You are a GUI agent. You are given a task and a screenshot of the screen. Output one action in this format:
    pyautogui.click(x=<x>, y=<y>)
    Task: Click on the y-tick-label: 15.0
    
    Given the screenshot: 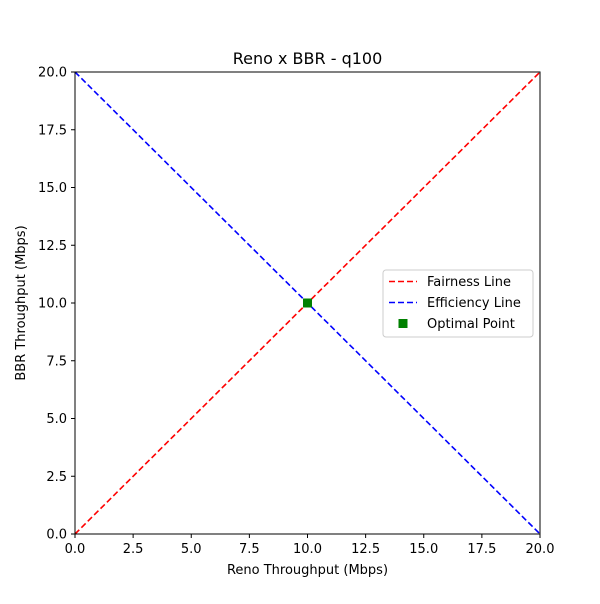 What is the action you would take?
    pyautogui.click(x=52, y=188)
    